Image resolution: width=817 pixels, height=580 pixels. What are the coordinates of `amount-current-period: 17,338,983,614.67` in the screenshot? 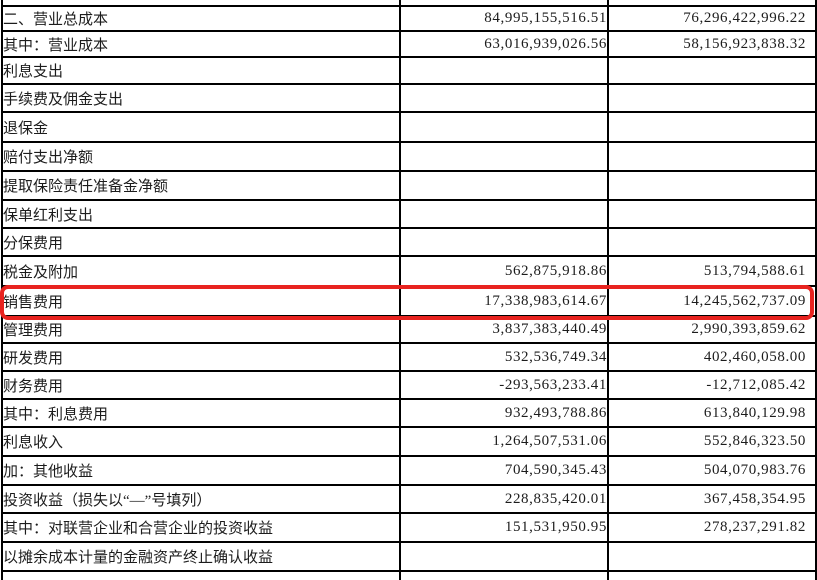 It's located at (504, 301).